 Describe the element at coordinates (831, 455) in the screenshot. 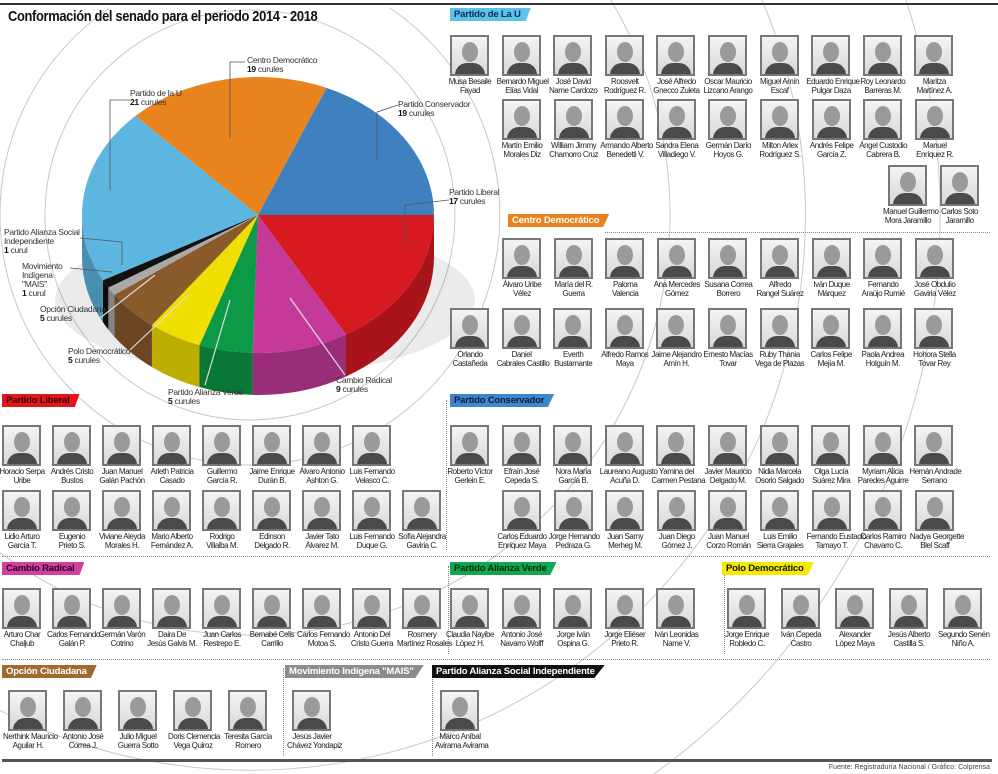

I see `senator-card: Olga Lucía Suárez Mira` at that location.